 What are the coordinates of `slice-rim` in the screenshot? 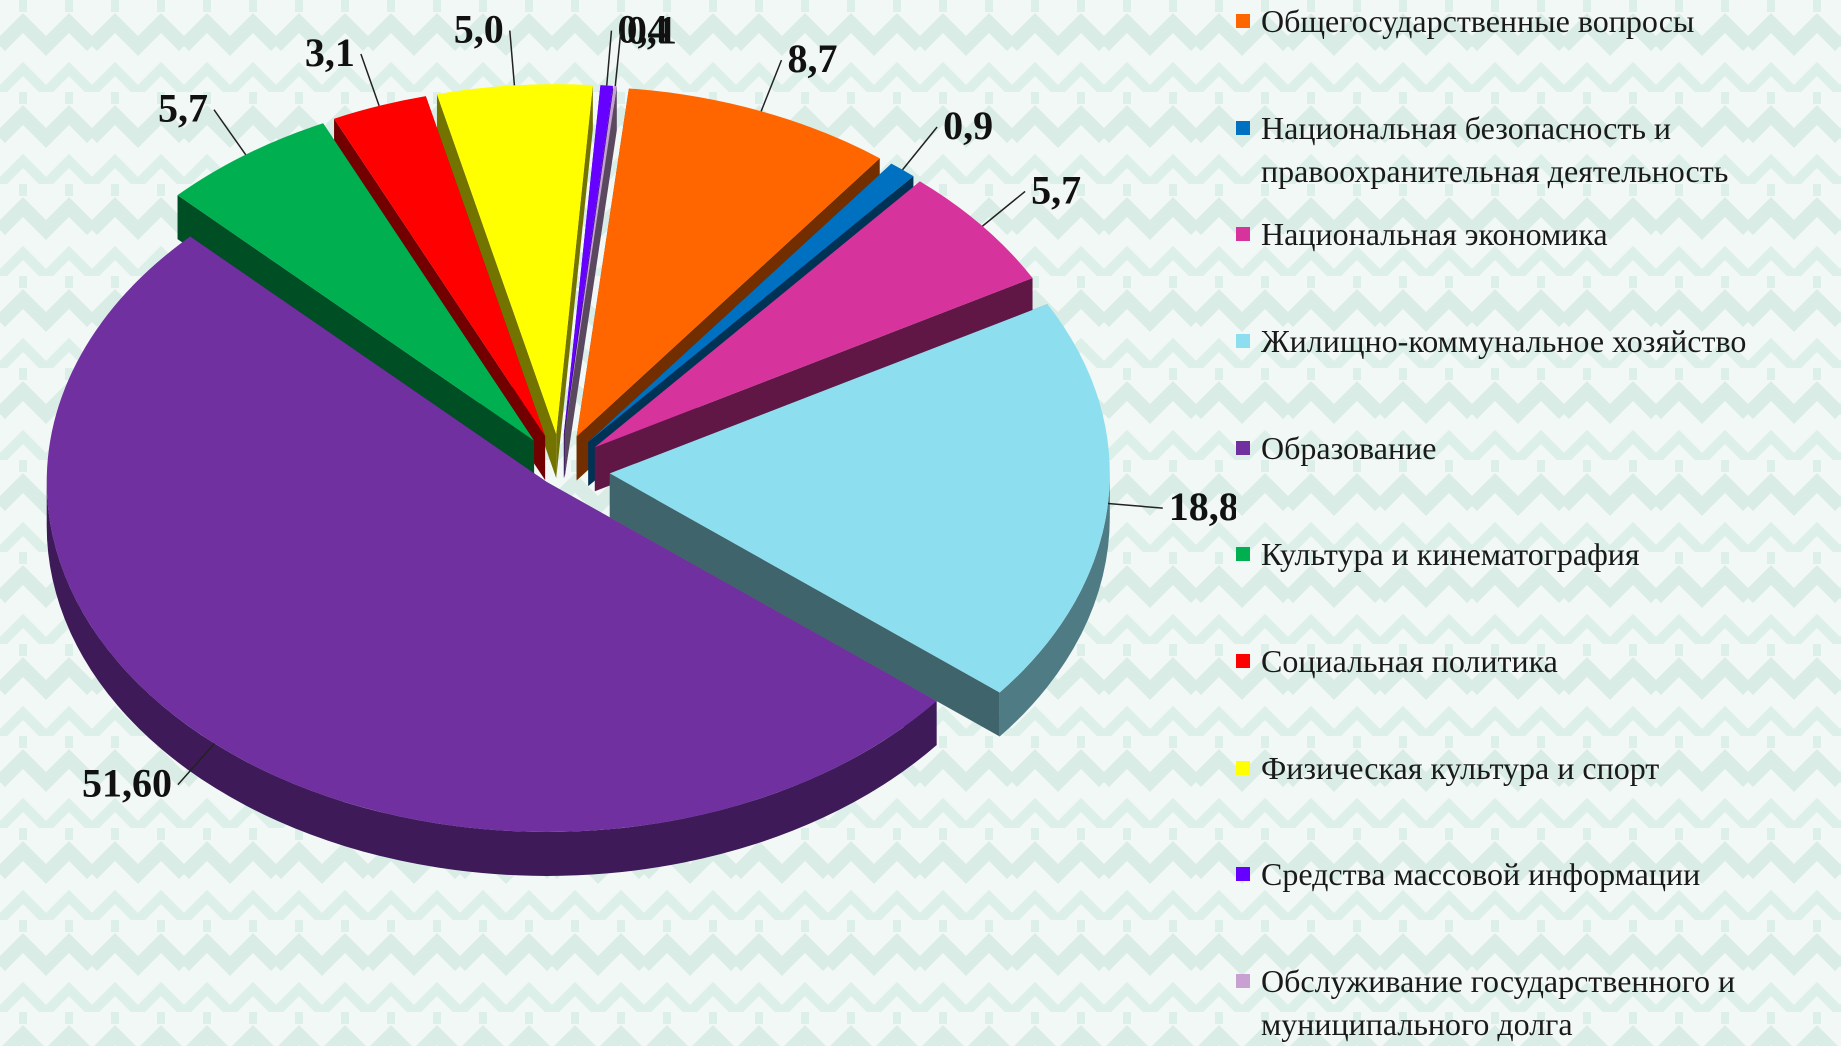 It's located at (1054, 605).